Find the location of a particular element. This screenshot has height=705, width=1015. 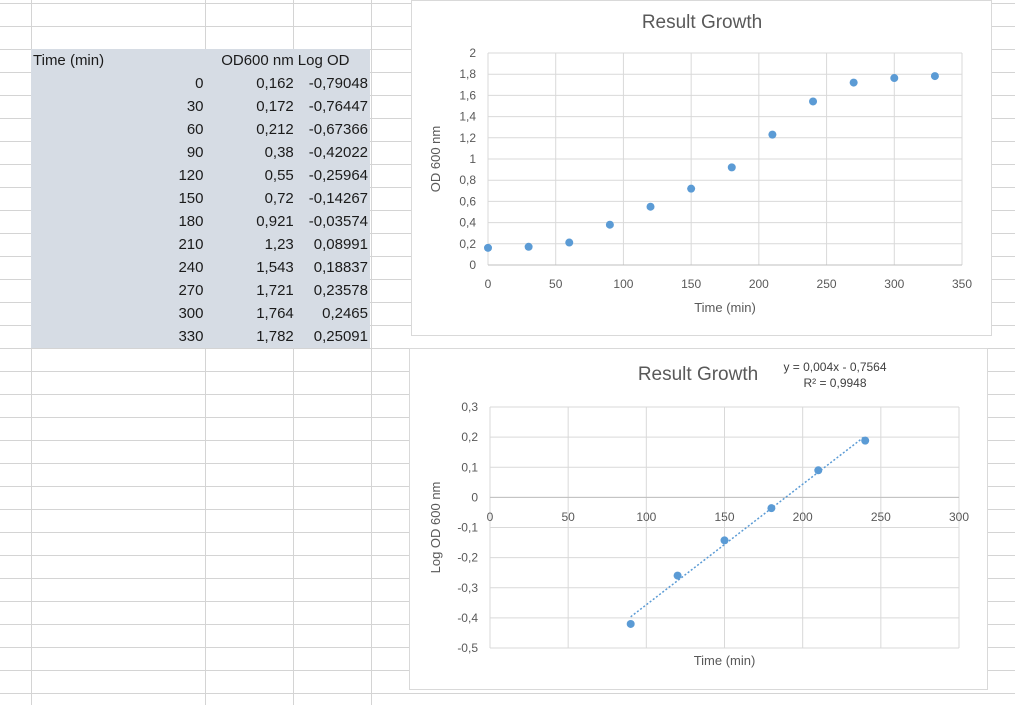

table-cell: 0,212 is located at coordinates (275, 129).